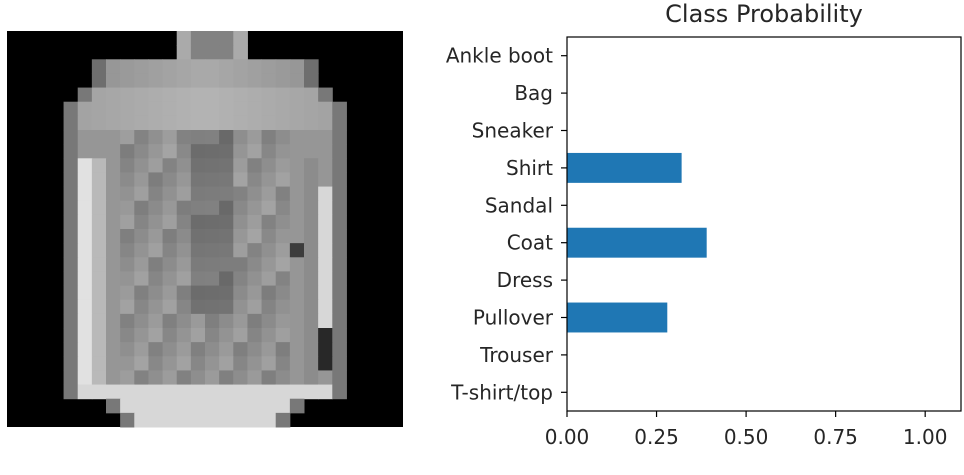  I want to click on x-tick-label: 0.50, so click(746, 437).